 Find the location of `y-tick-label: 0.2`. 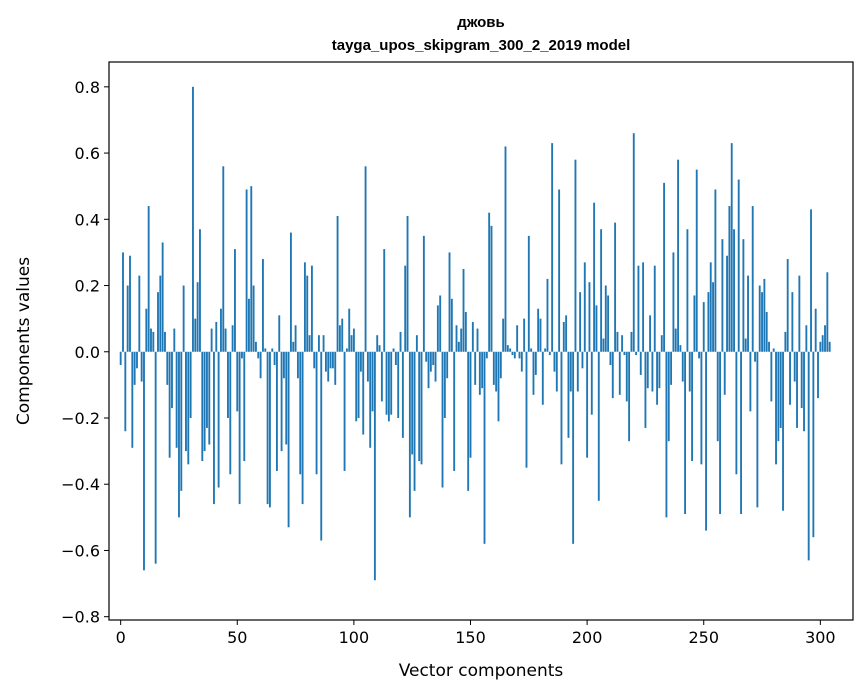

y-tick-label: 0.2 is located at coordinates (87, 286).